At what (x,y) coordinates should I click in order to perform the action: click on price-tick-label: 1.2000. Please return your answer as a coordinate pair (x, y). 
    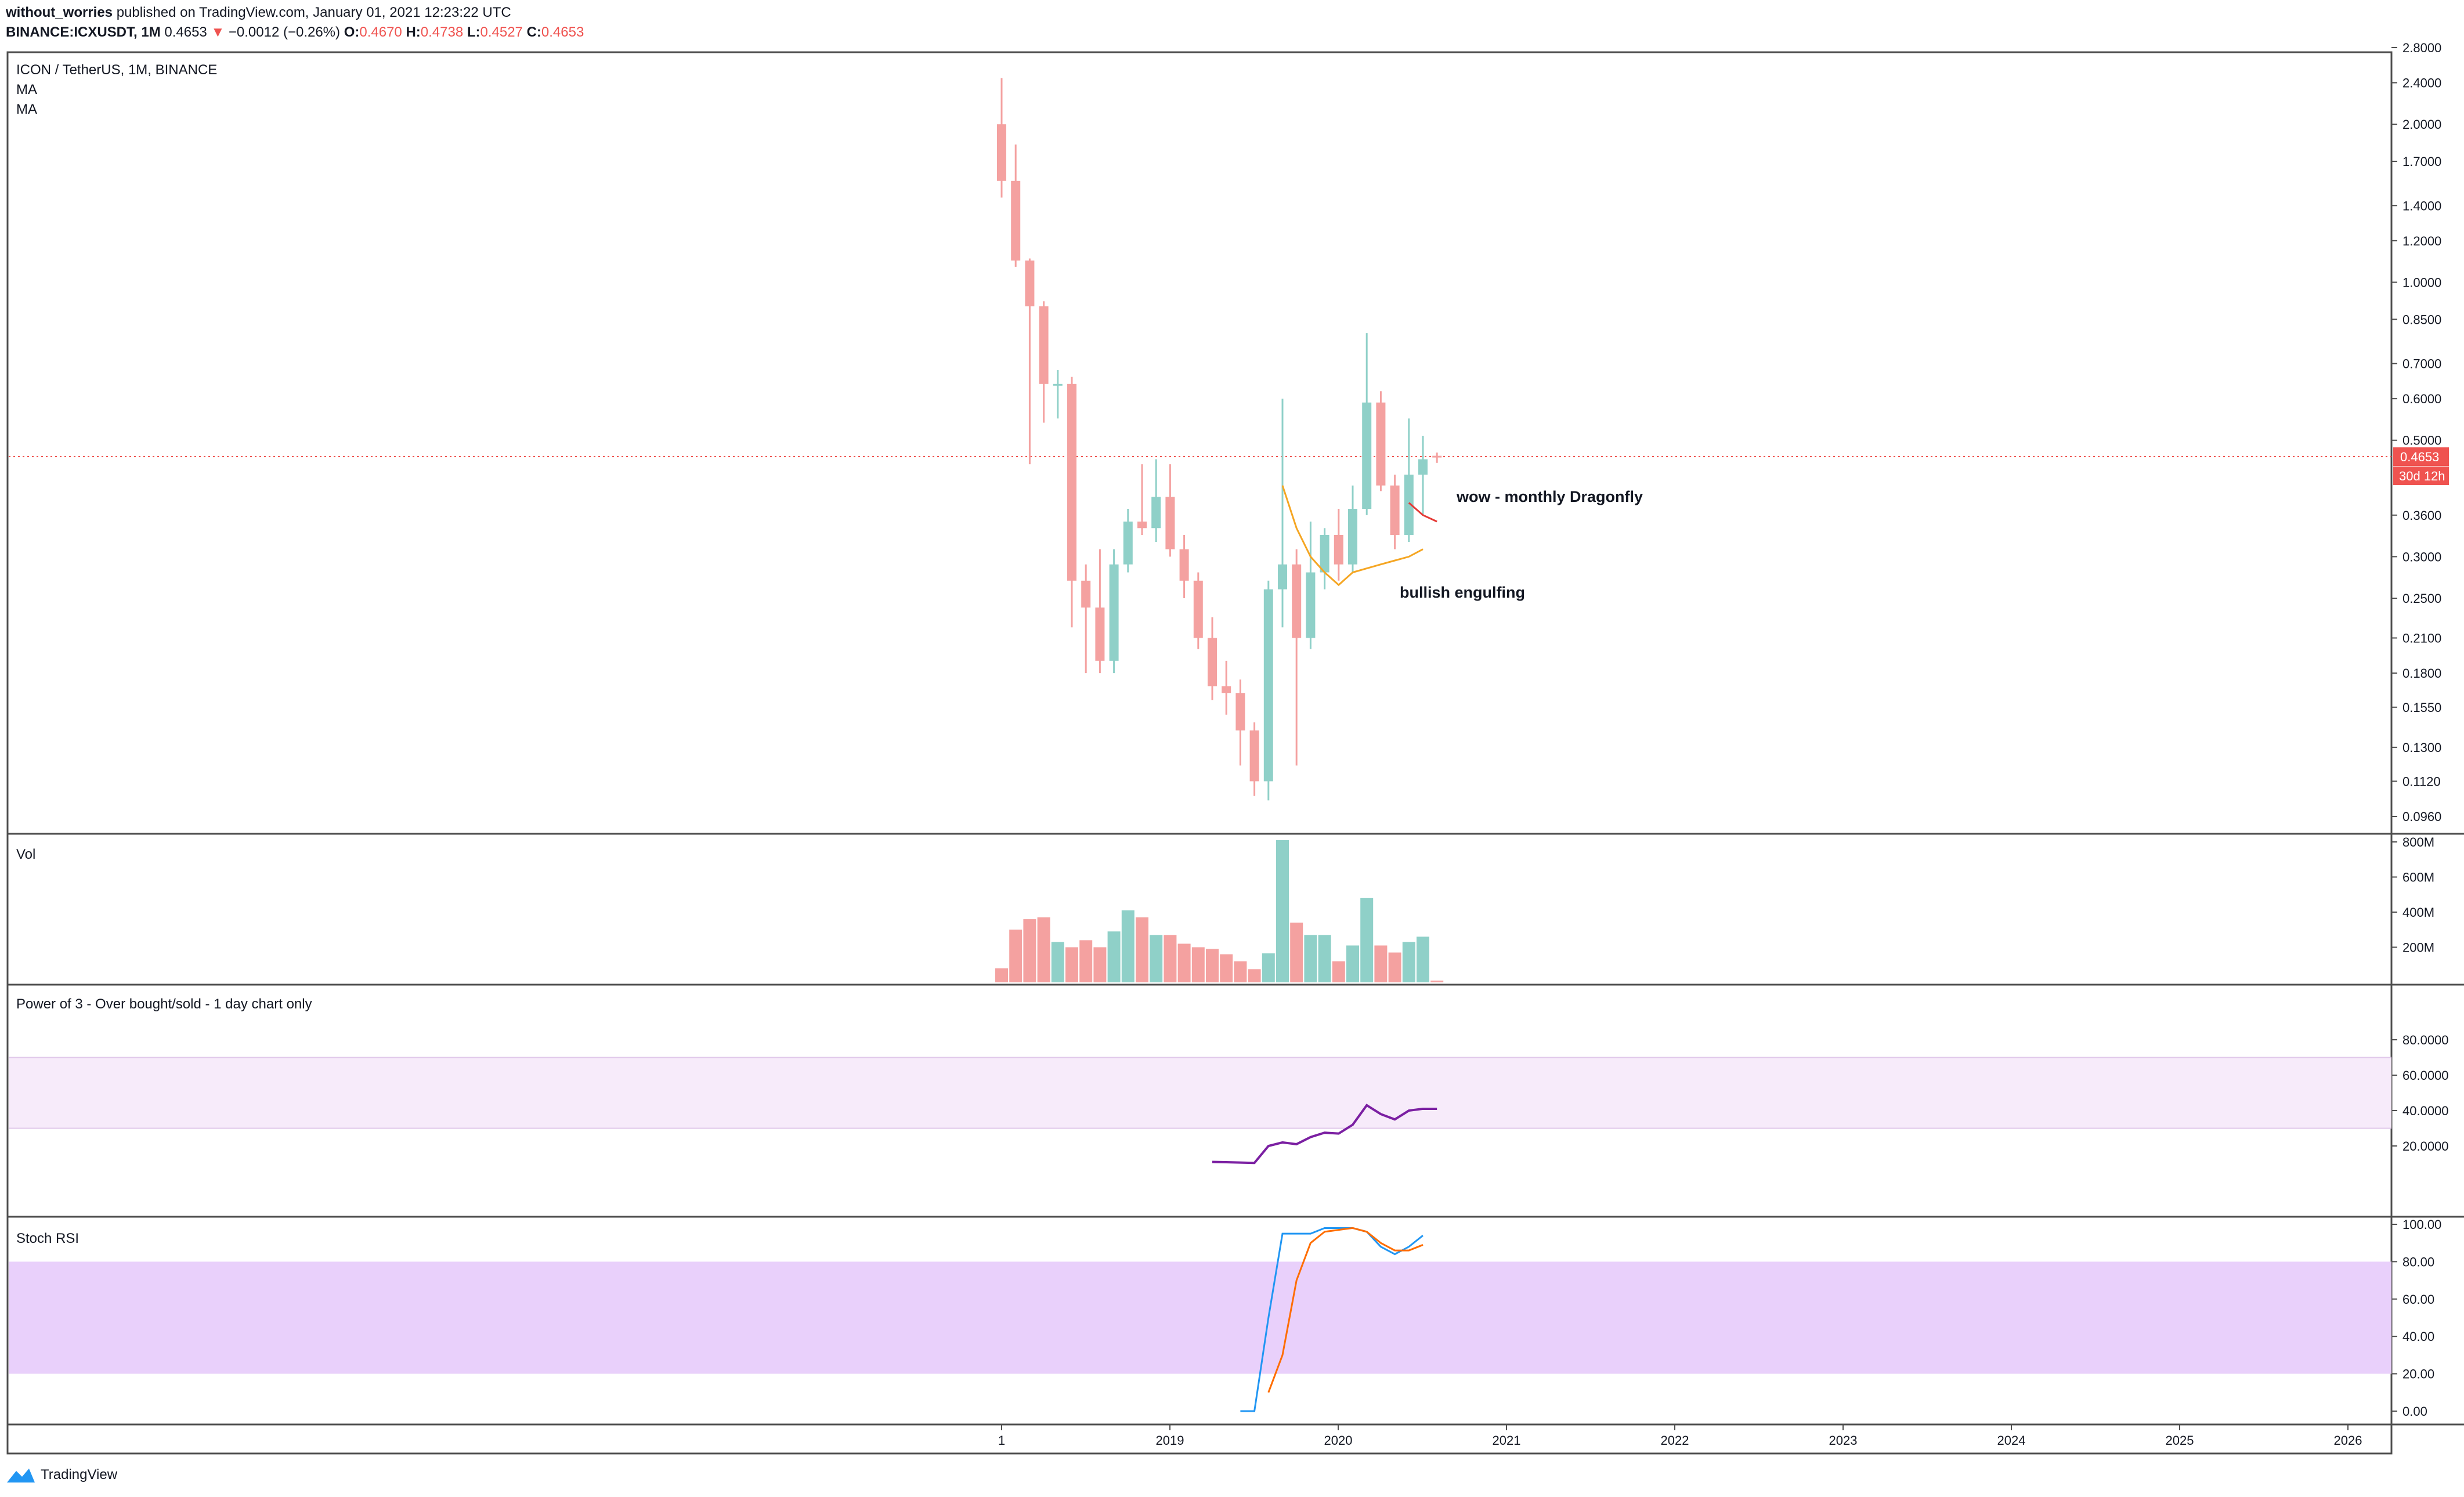
    Looking at the image, I should click on (2421, 241).